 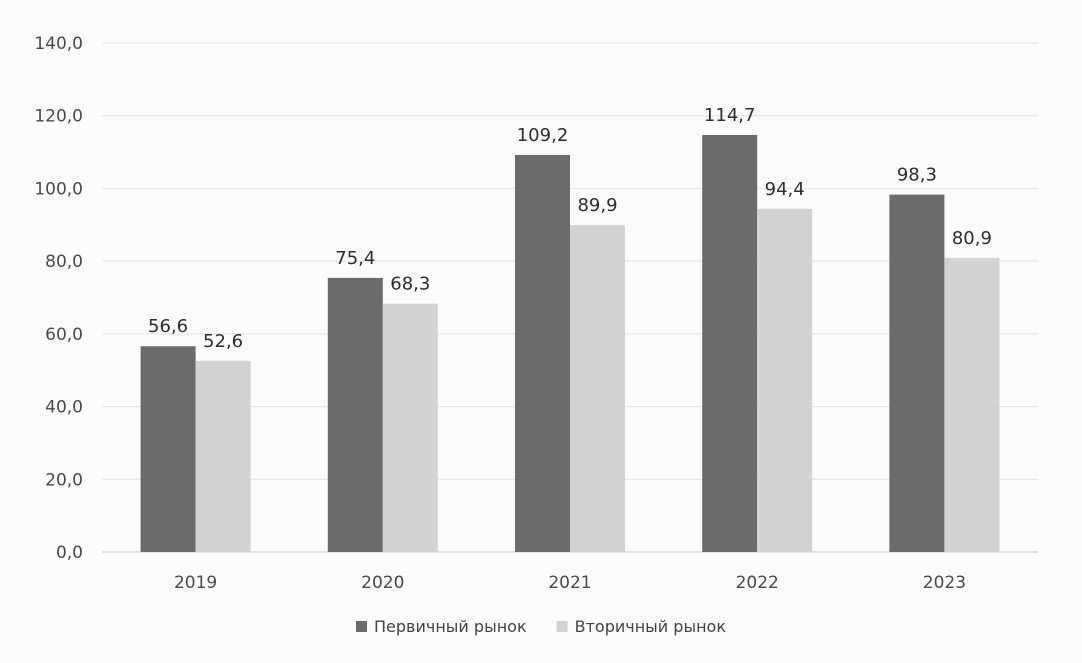 What do you see at coordinates (410, 427) in the screenshot?
I see `bar-вторичный-рынок-2020` at bounding box center [410, 427].